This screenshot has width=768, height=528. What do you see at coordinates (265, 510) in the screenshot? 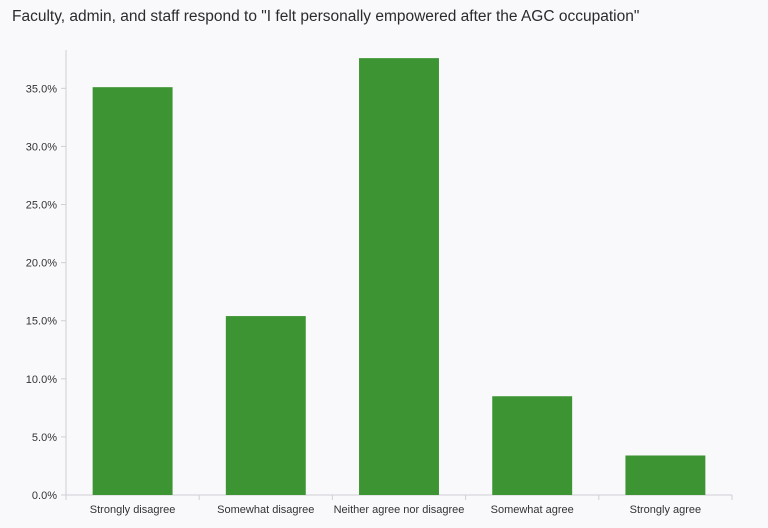
I see `x-tick-label: Somewhat disagree` at bounding box center [265, 510].